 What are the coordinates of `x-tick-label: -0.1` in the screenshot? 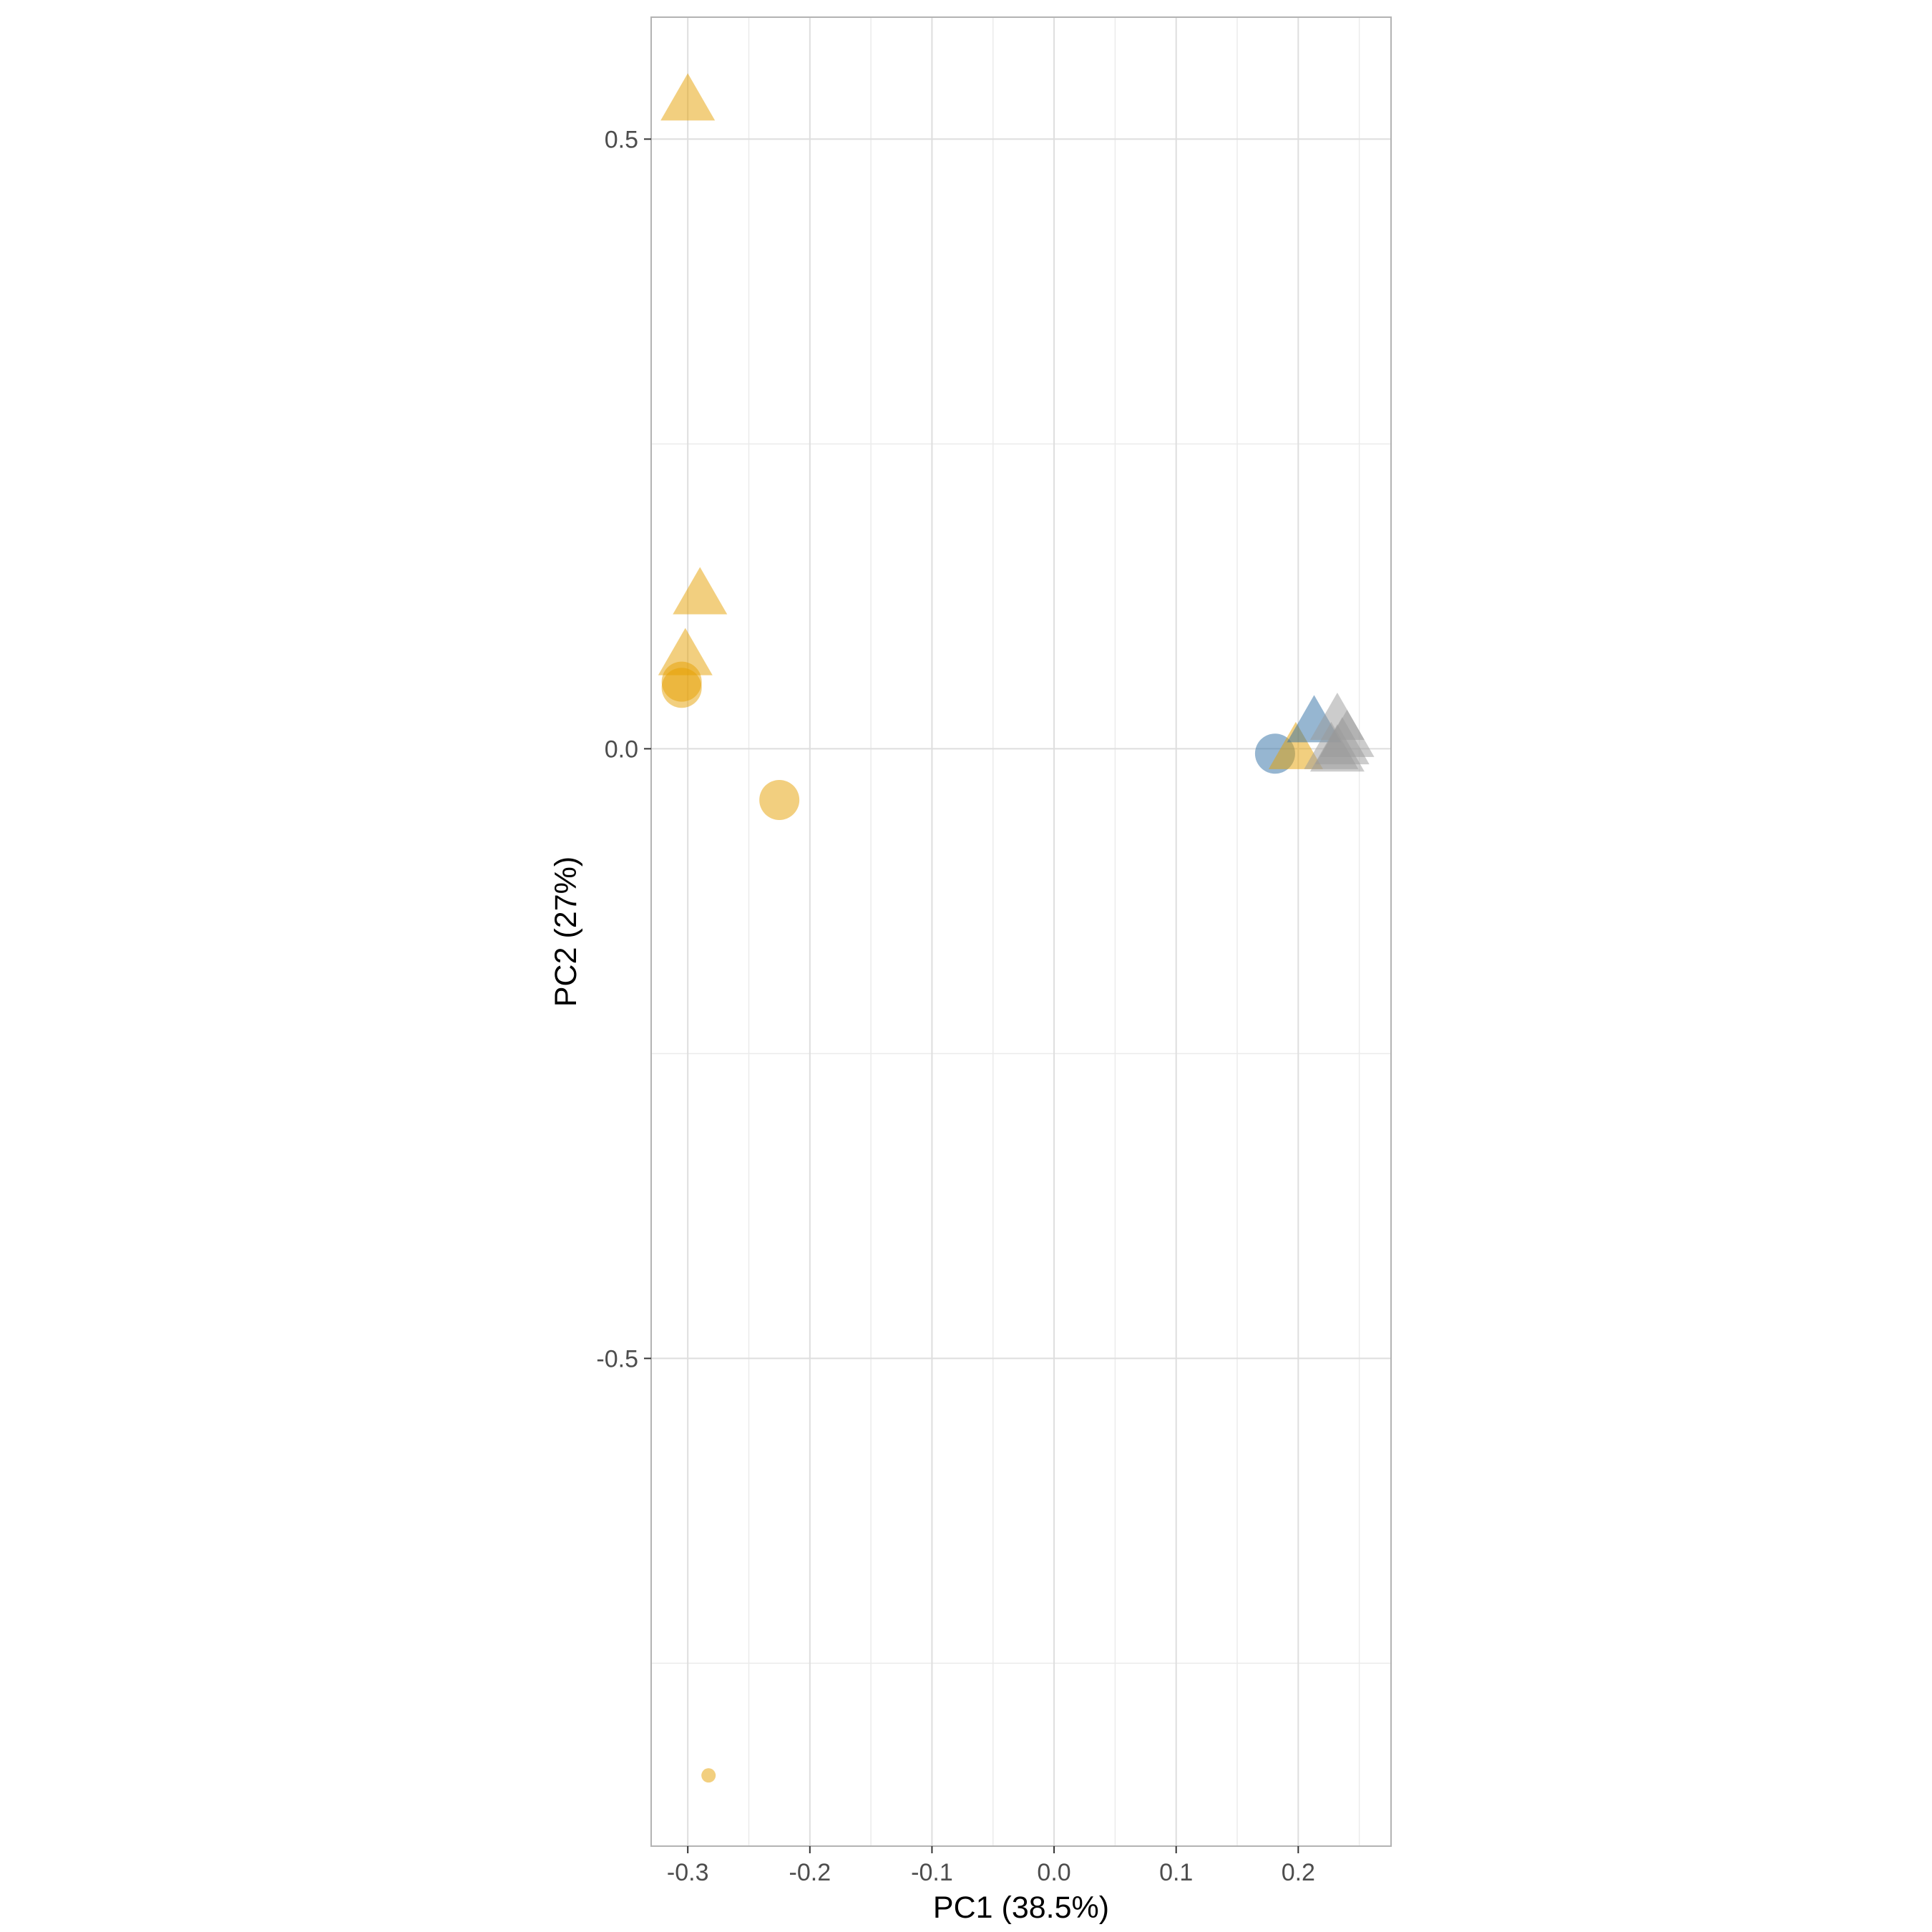 It's located at (932, 1872).